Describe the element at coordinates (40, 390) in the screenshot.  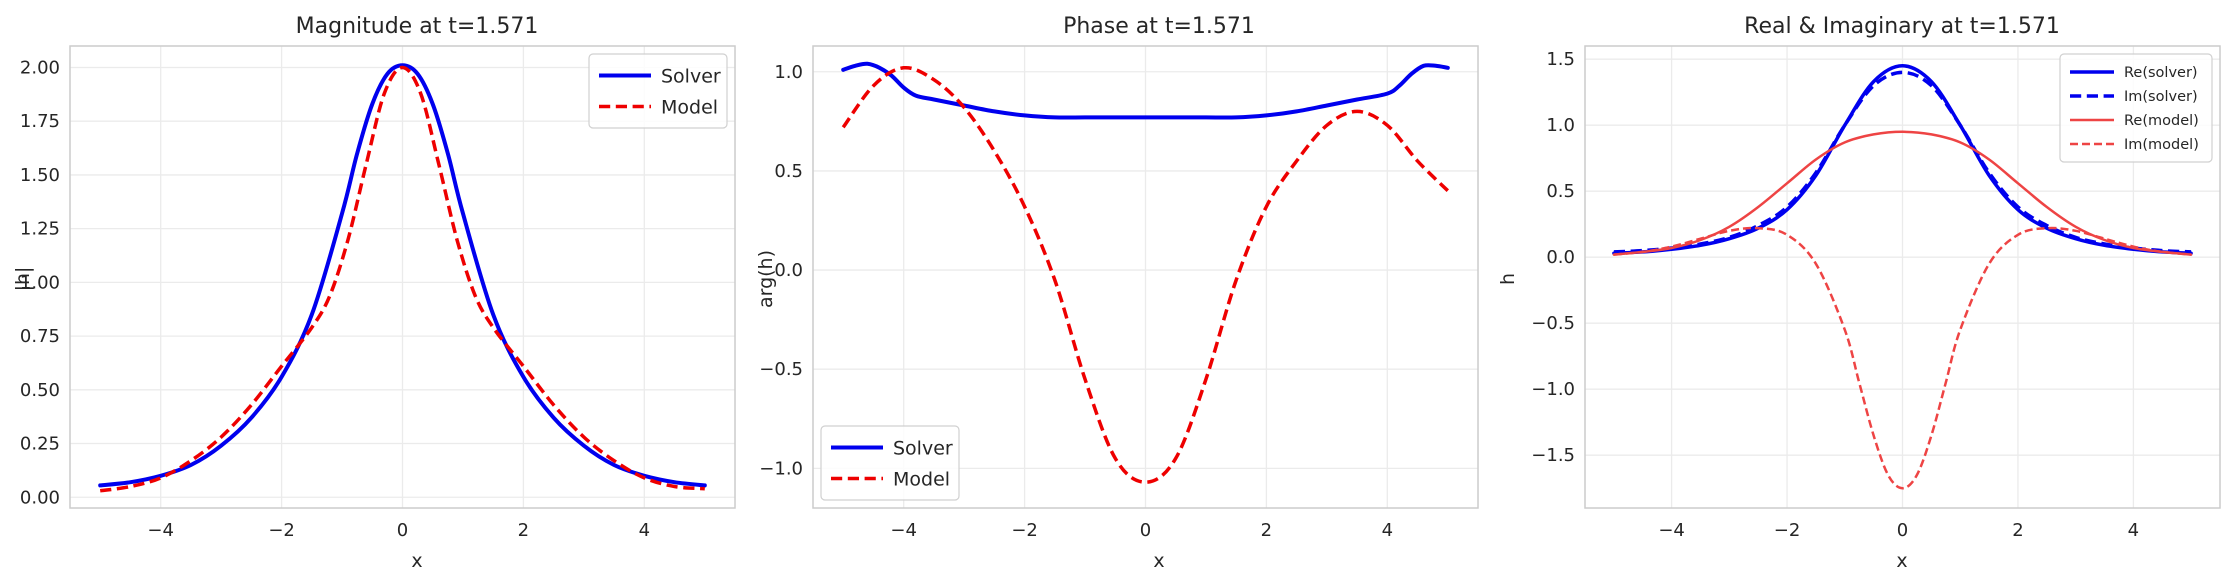
I see `y-tick-label: 0.50` at that location.